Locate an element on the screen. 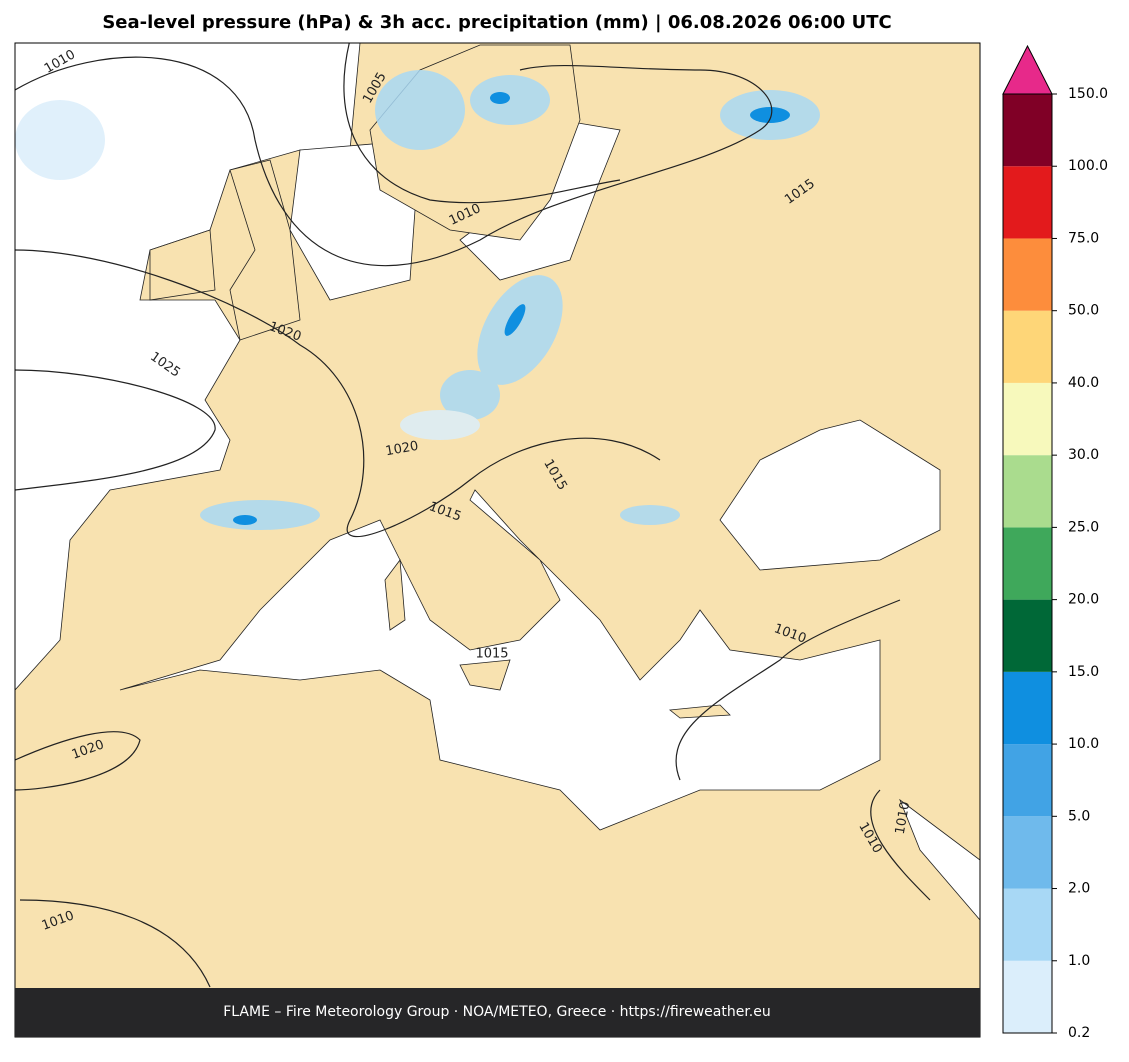 This screenshot has width=1129, height=1062. britain is located at coordinates (265, 250).